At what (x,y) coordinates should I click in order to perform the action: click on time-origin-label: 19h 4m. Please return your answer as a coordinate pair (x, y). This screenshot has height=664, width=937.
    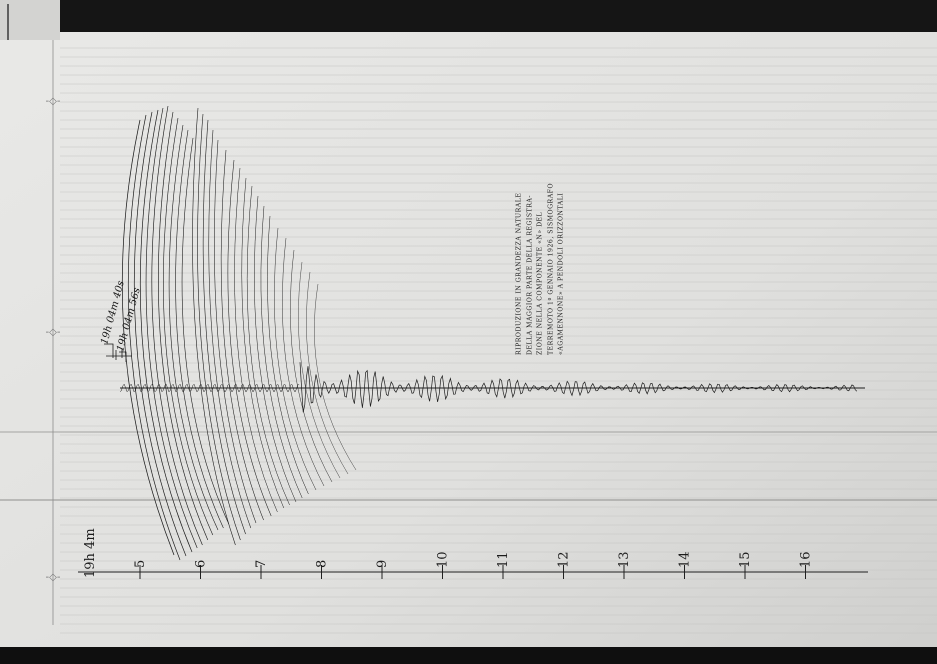
    Looking at the image, I should click on (90, 553).